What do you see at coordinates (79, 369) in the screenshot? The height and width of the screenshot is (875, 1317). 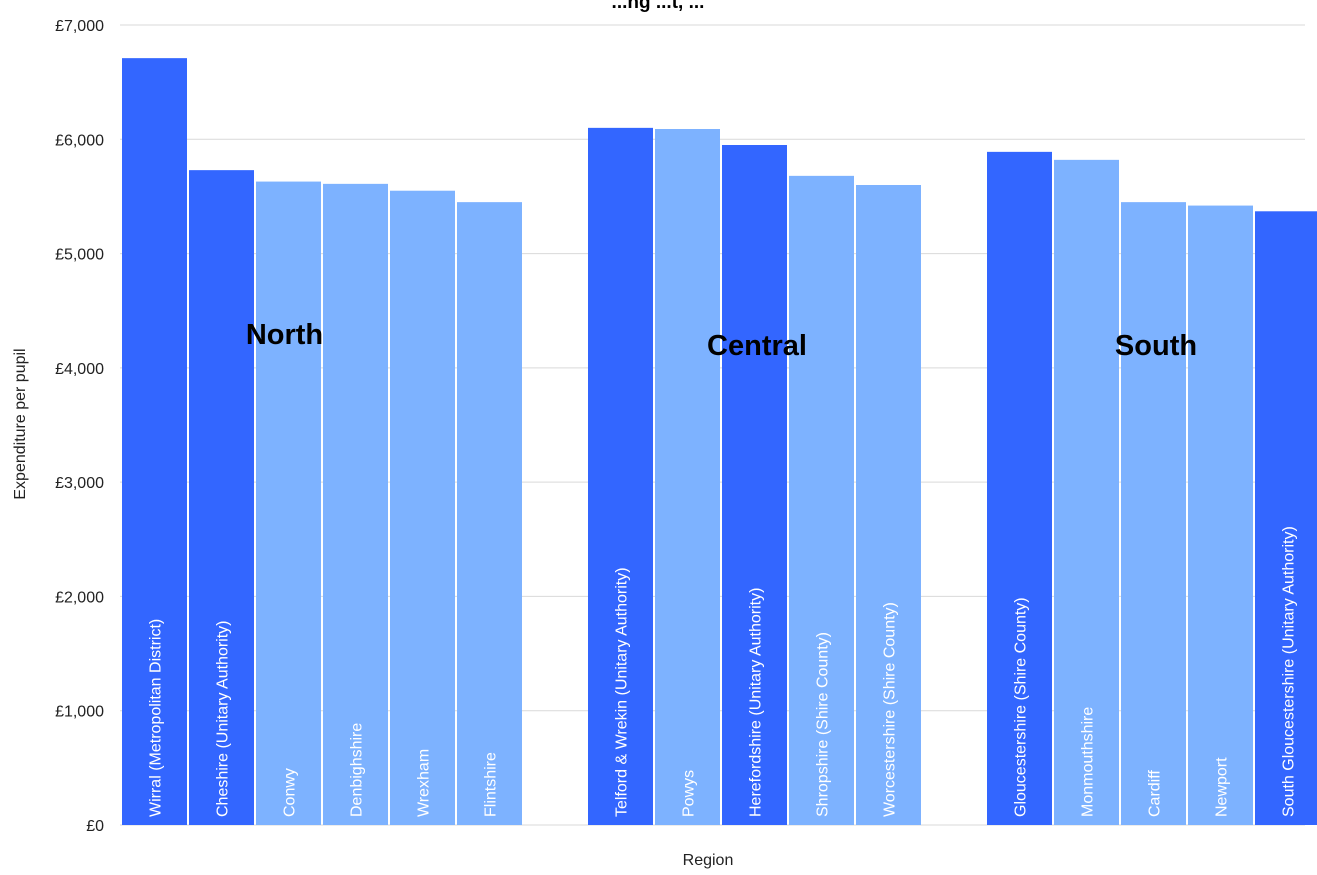 I see `y-tick-label: £4,000` at bounding box center [79, 369].